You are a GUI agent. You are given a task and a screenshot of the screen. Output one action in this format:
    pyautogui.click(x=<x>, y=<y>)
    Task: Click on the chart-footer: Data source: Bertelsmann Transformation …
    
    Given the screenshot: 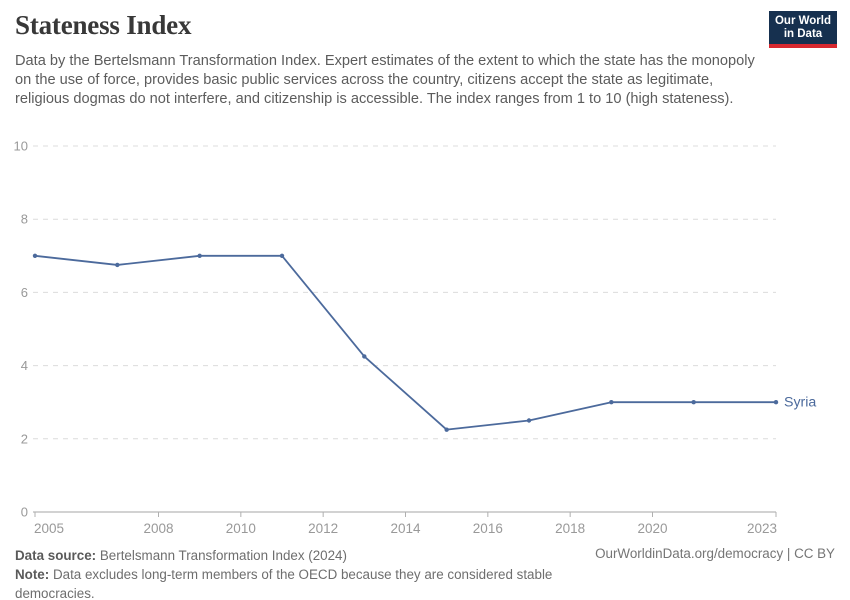 What is the action you would take?
    pyautogui.click(x=425, y=573)
    